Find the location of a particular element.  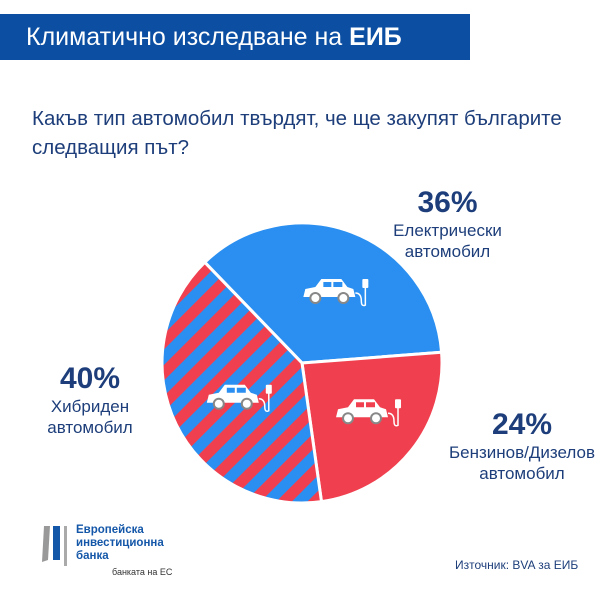

hybrid-car-icon is located at coordinates (239, 398).